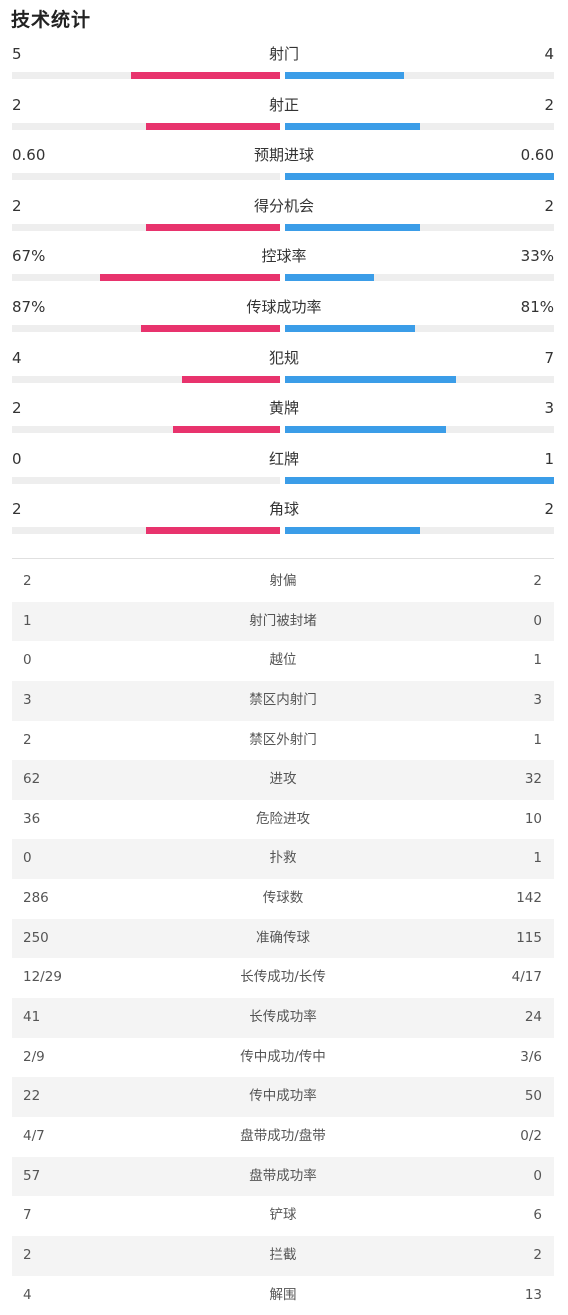  I want to click on stat-bar-row: 2 角球 2, so click(284, 522).